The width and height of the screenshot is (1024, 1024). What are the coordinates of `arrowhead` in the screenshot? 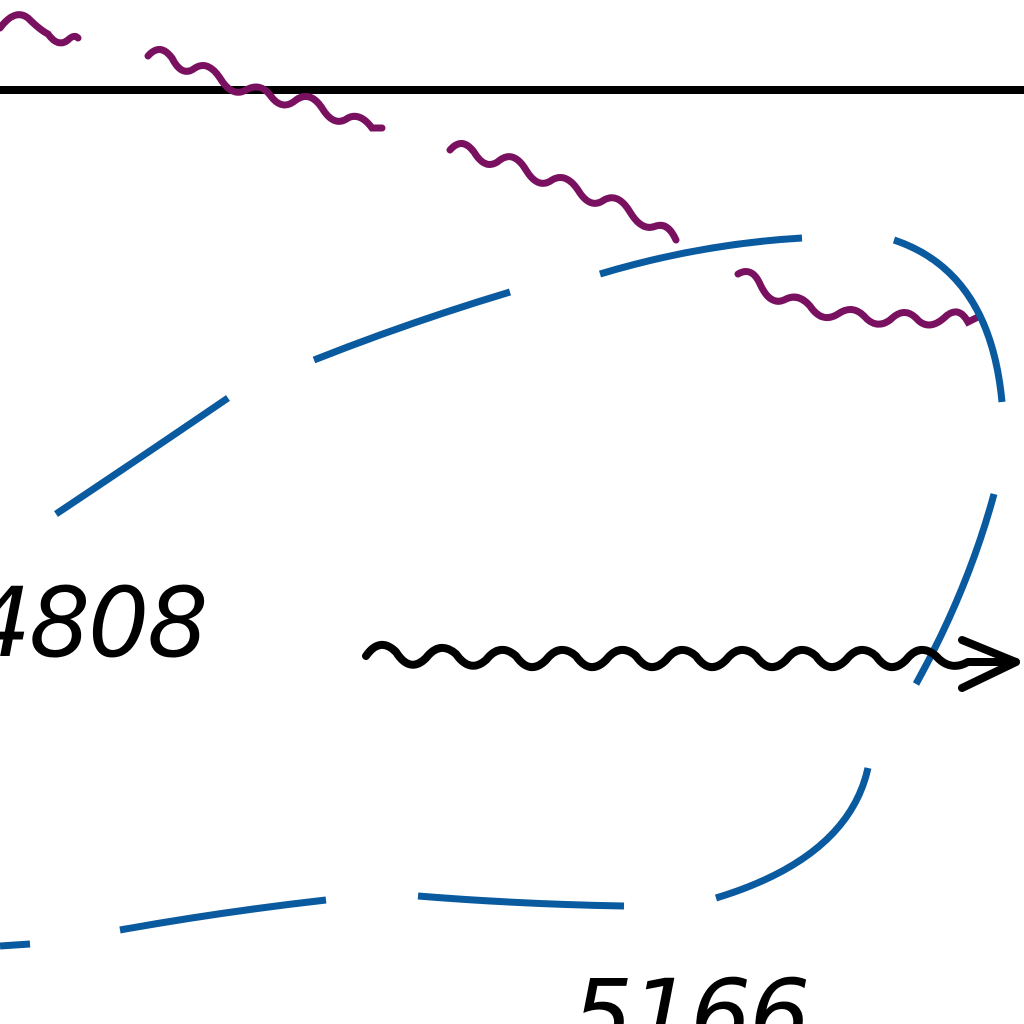 It's located at (989, 664).